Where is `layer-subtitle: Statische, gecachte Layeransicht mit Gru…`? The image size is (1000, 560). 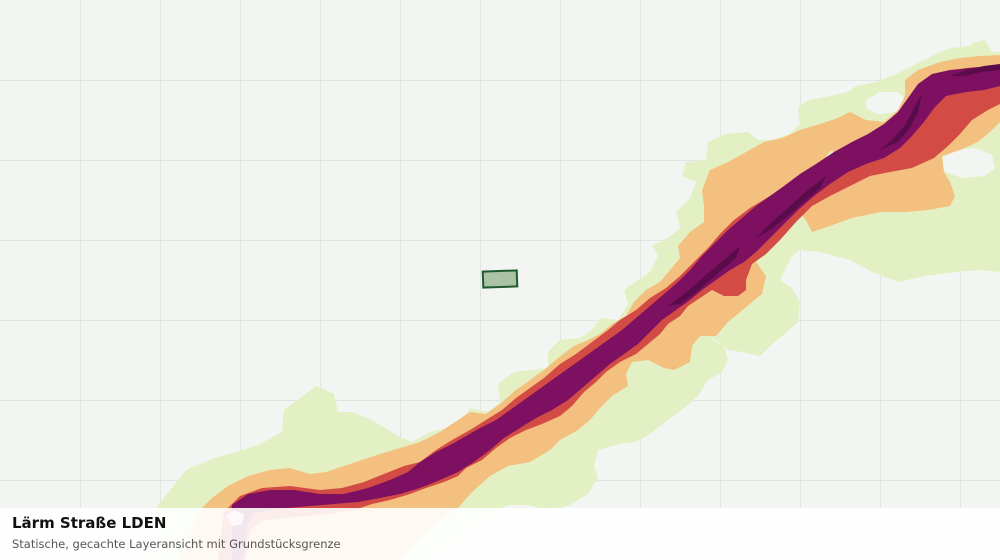 layer-subtitle: Statische, gecachte Layeransicht mit Gru… is located at coordinates (176, 544).